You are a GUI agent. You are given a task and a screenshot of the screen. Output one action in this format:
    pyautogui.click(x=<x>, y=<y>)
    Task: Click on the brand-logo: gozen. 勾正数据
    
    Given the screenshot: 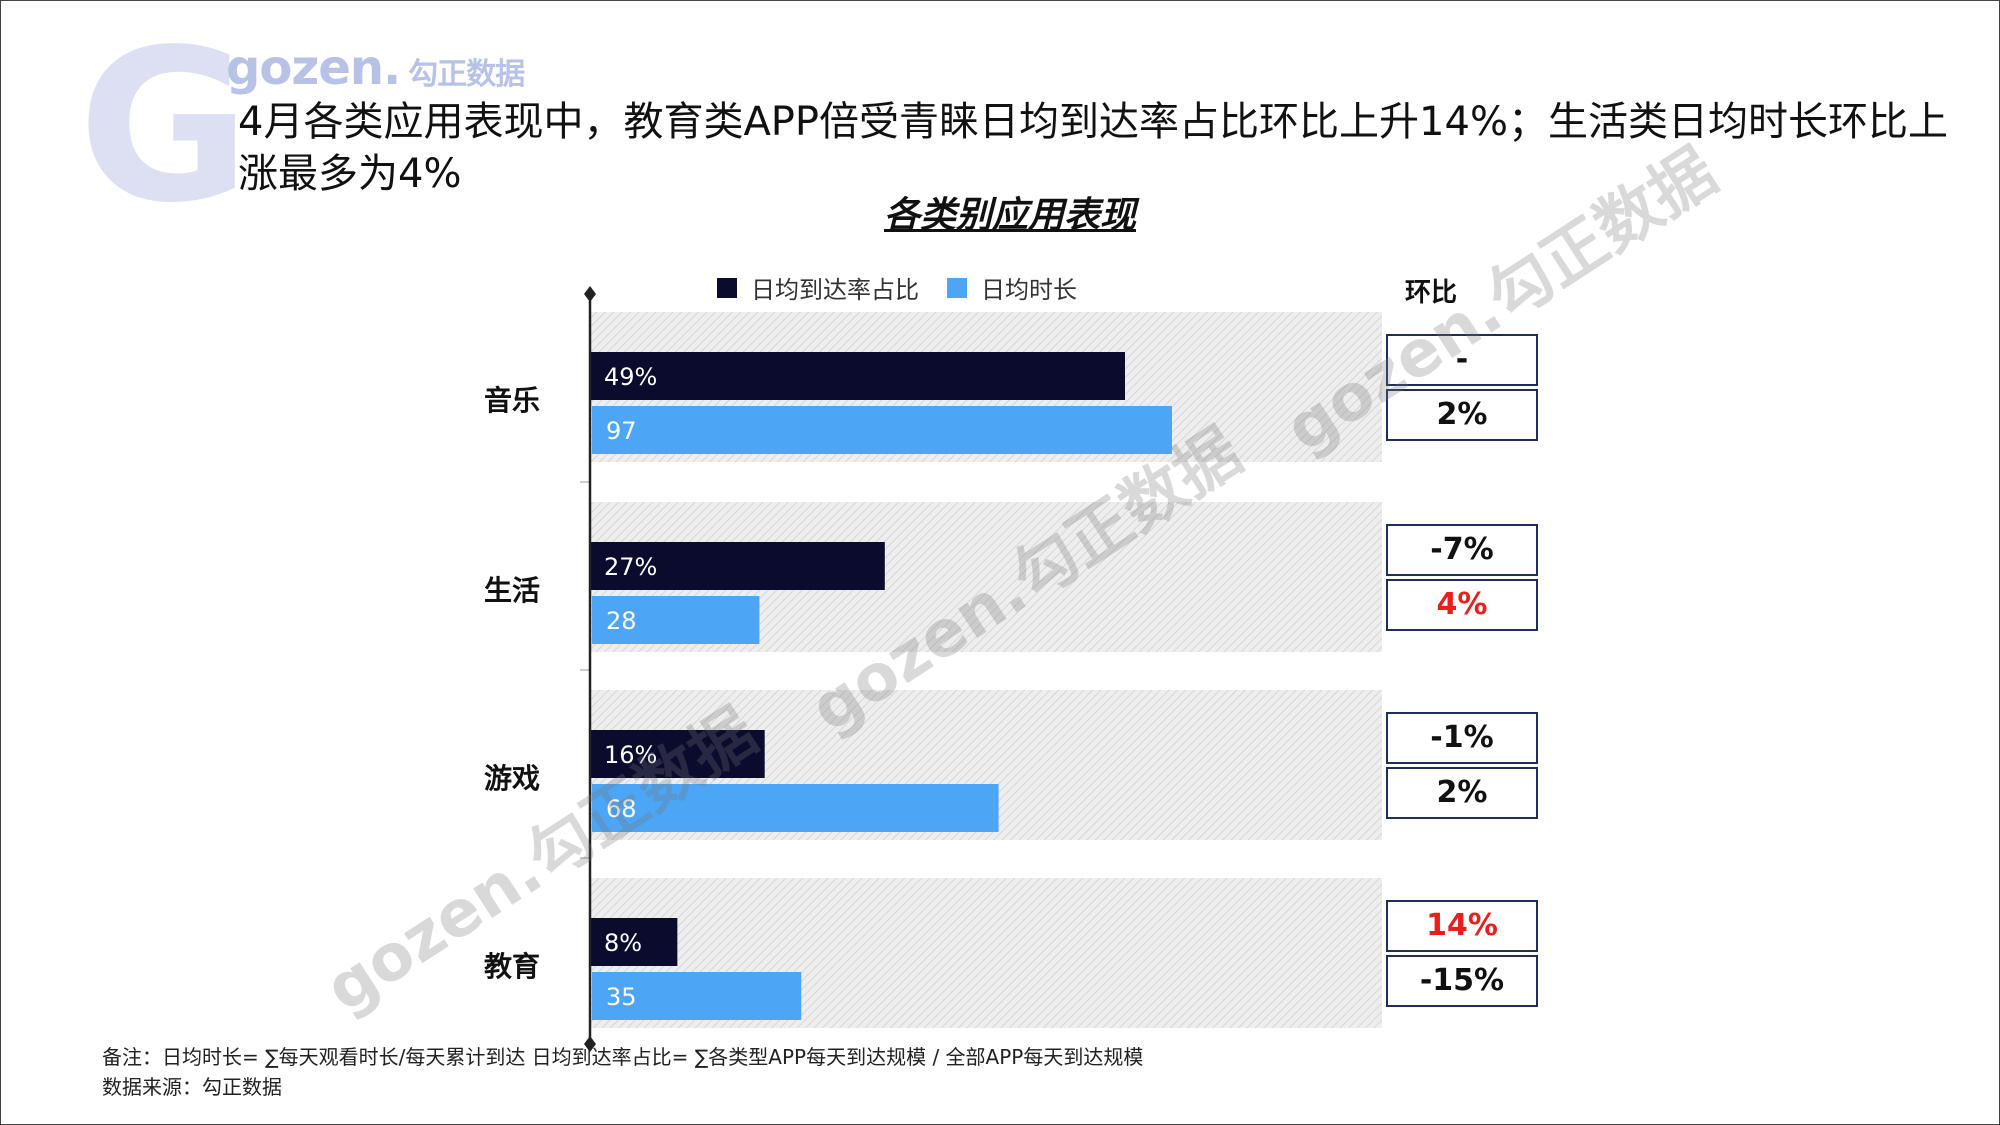 What is the action you would take?
    pyautogui.click(x=375, y=68)
    